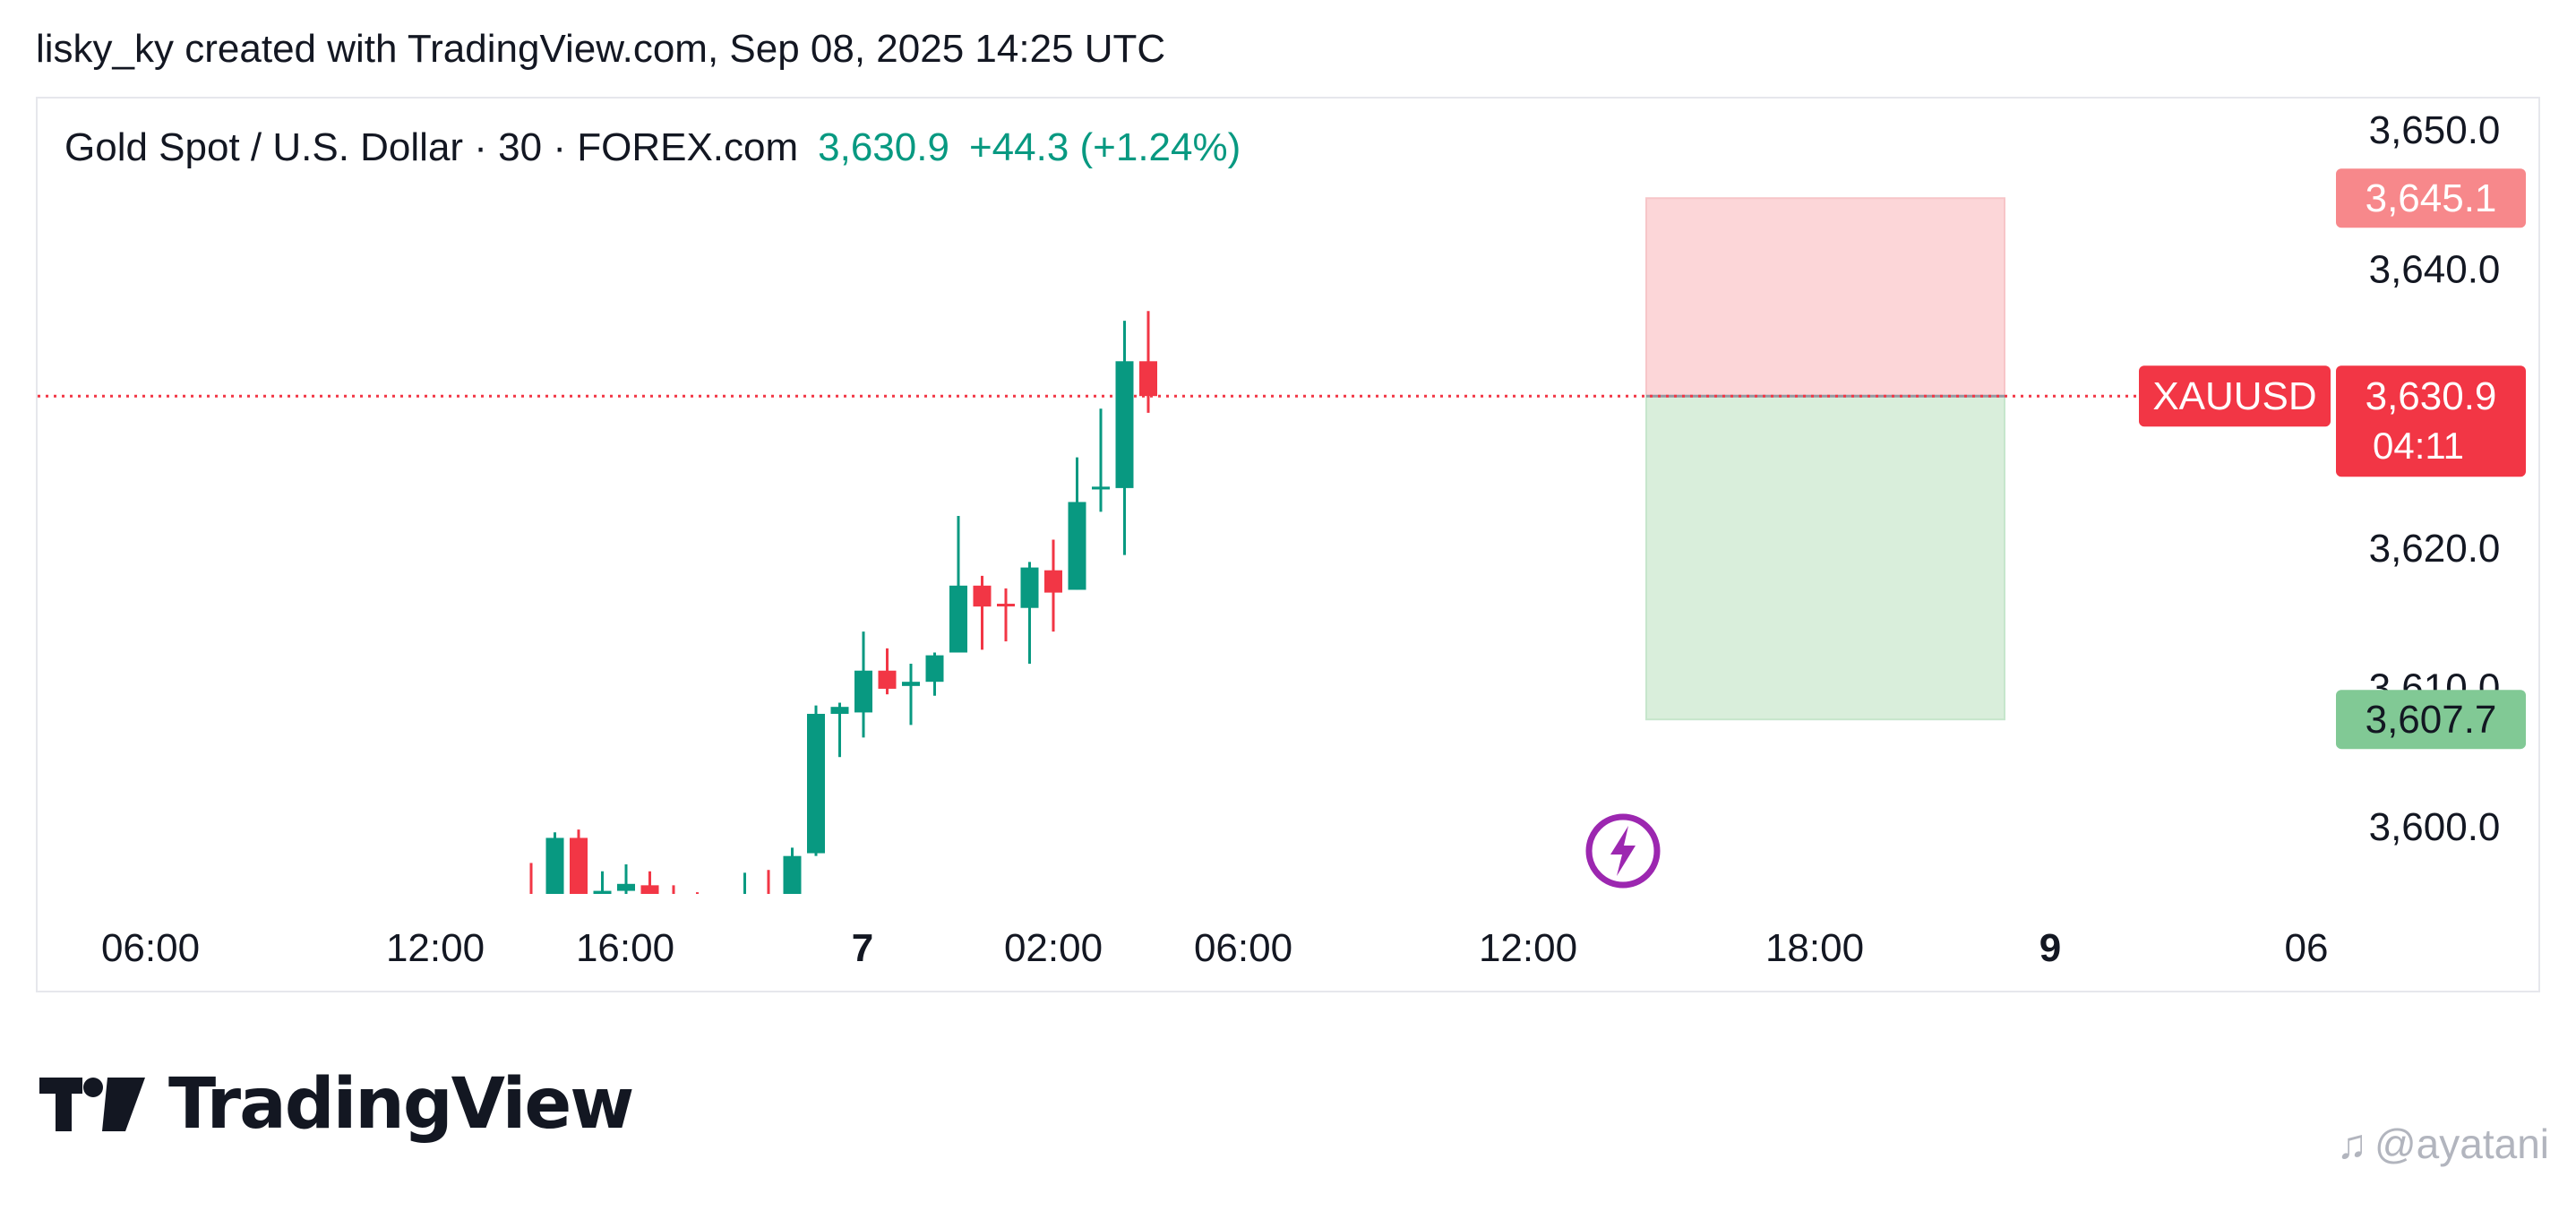 The image size is (2576, 1211). What do you see at coordinates (2461, 1144) in the screenshot?
I see `watermark-text: @ayatani` at bounding box center [2461, 1144].